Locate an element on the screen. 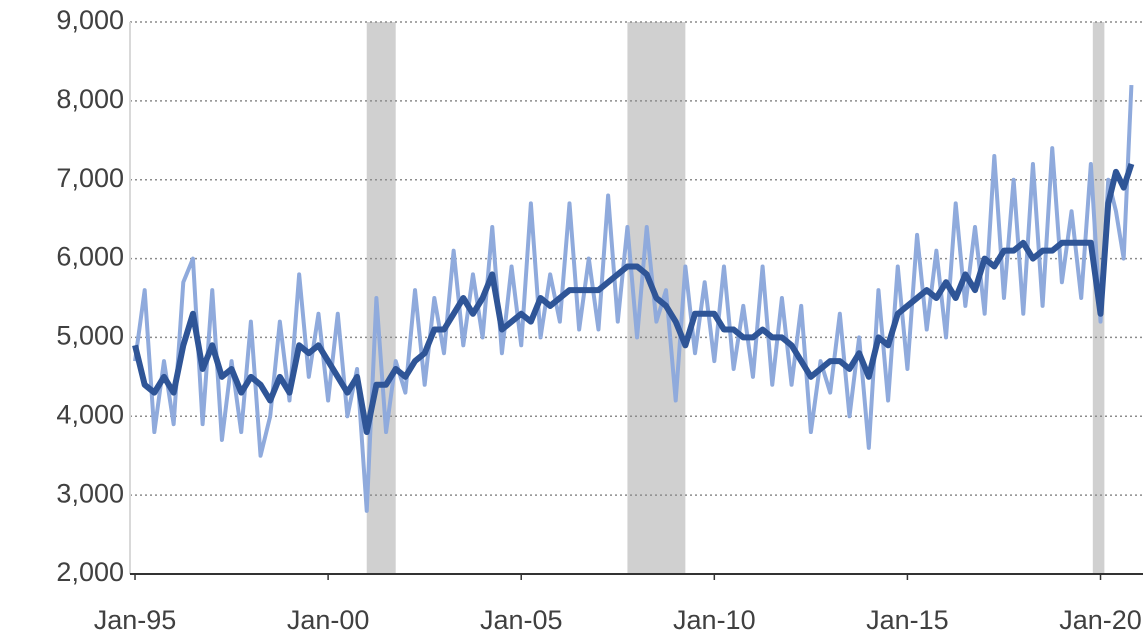  x-tick-label: Jan-05 is located at coordinates (521, 620).